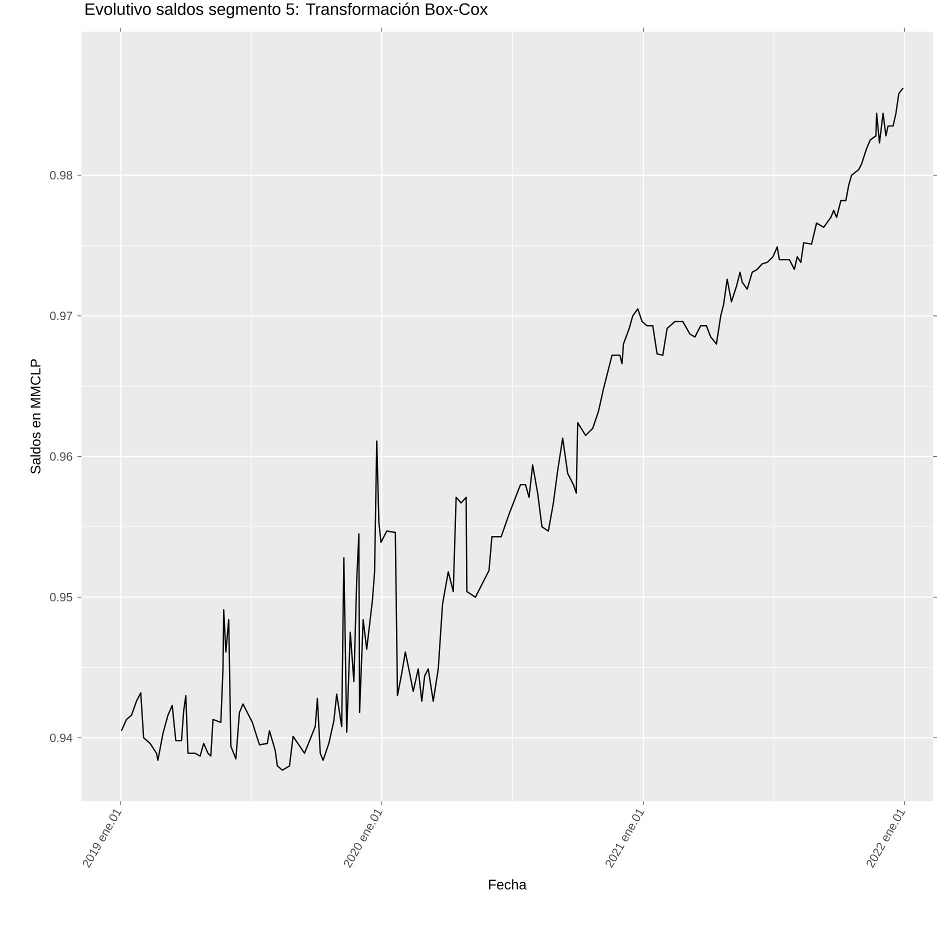 Image resolution: width=937 pixels, height=949 pixels. Describe the element at coordinates (61, 738) in the screenshot. I see `y-tick-label: 0.94` at that location.